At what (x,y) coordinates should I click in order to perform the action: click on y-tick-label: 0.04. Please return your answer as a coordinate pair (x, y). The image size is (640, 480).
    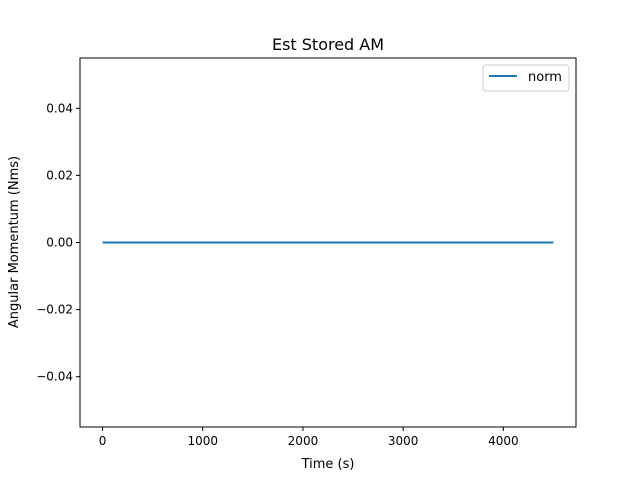
    Looking at the image, I should click on (59, 108).